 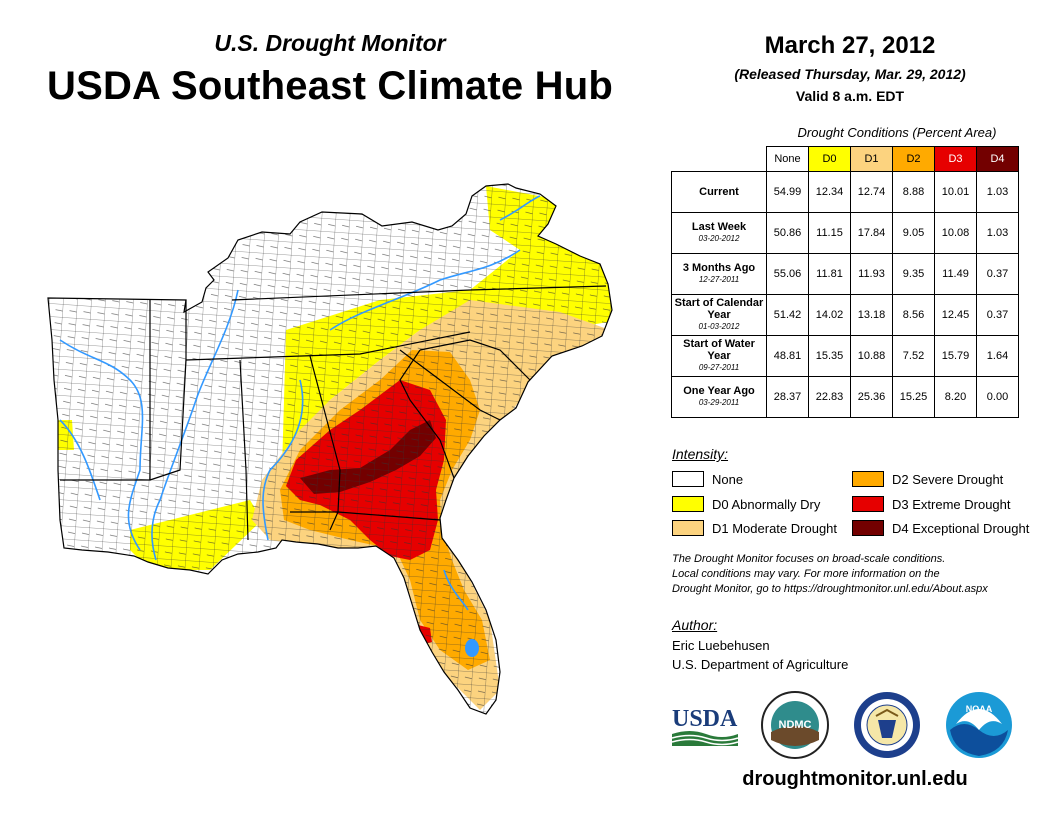 What do you see at coordinates (719, 192) in the screenshot?
I see `row-label: Current` at bounding box center [719, 192].